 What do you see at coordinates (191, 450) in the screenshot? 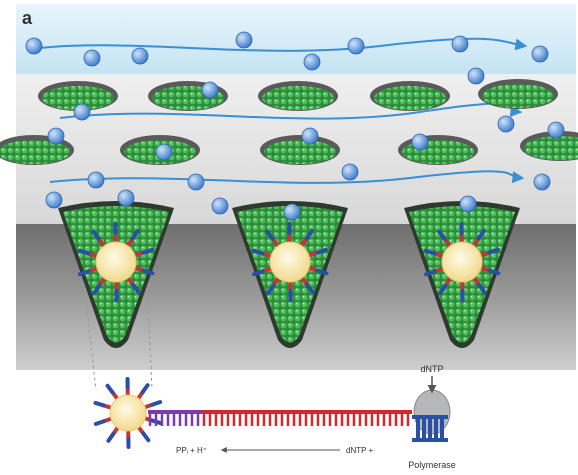
I see `ppi-h-label: PPᵢ + H⁺` at bounding box center [191, 450].